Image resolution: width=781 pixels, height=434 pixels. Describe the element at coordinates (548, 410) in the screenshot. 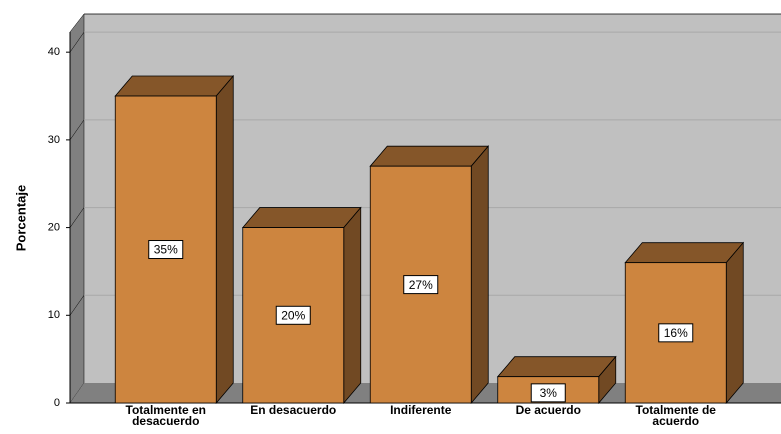

I see `x-tick-label: De acuerdo` at that location.